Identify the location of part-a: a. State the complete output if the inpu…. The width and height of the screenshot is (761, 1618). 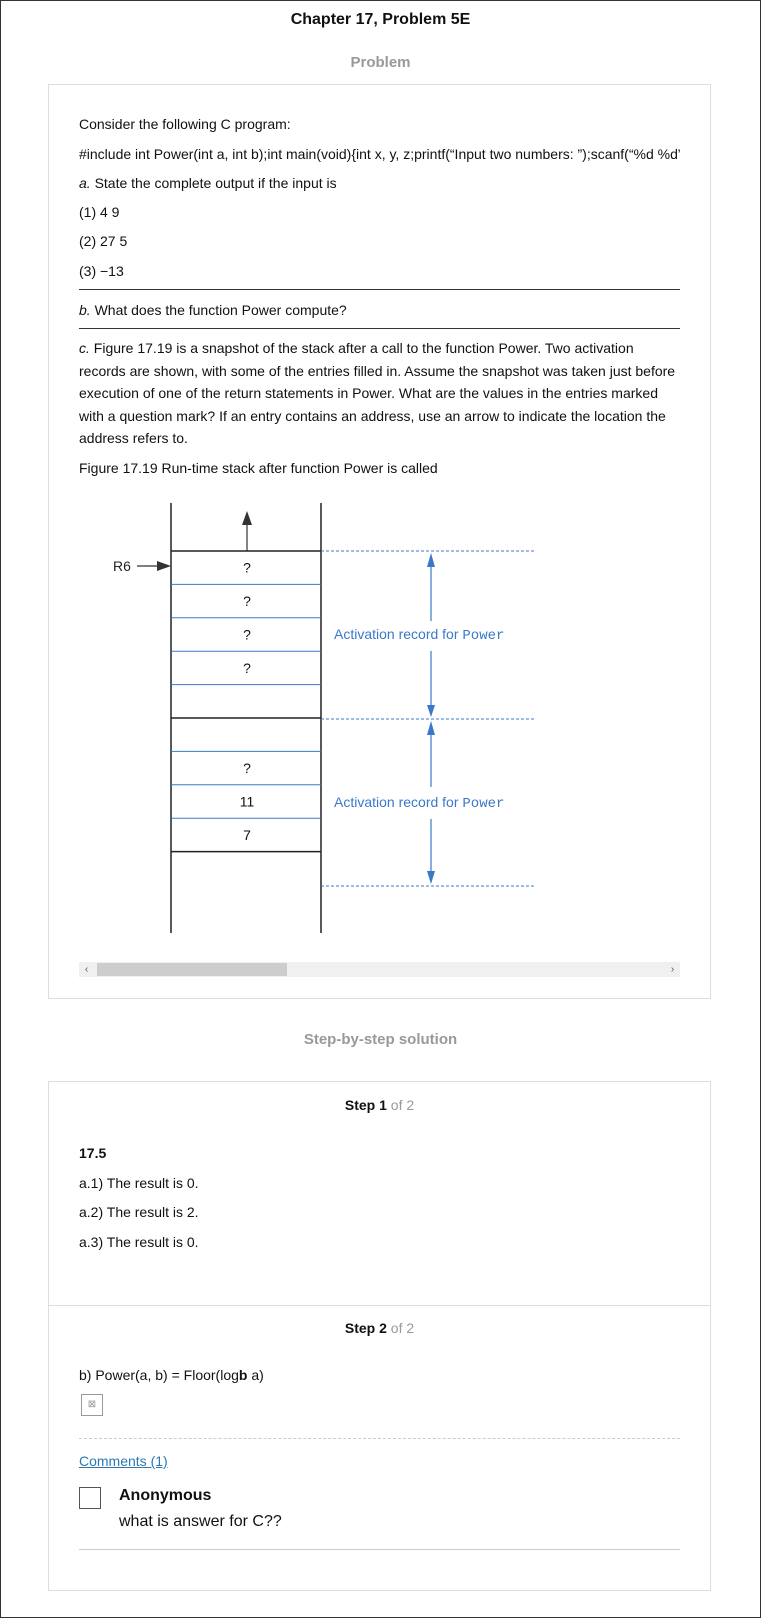
(208, 183).